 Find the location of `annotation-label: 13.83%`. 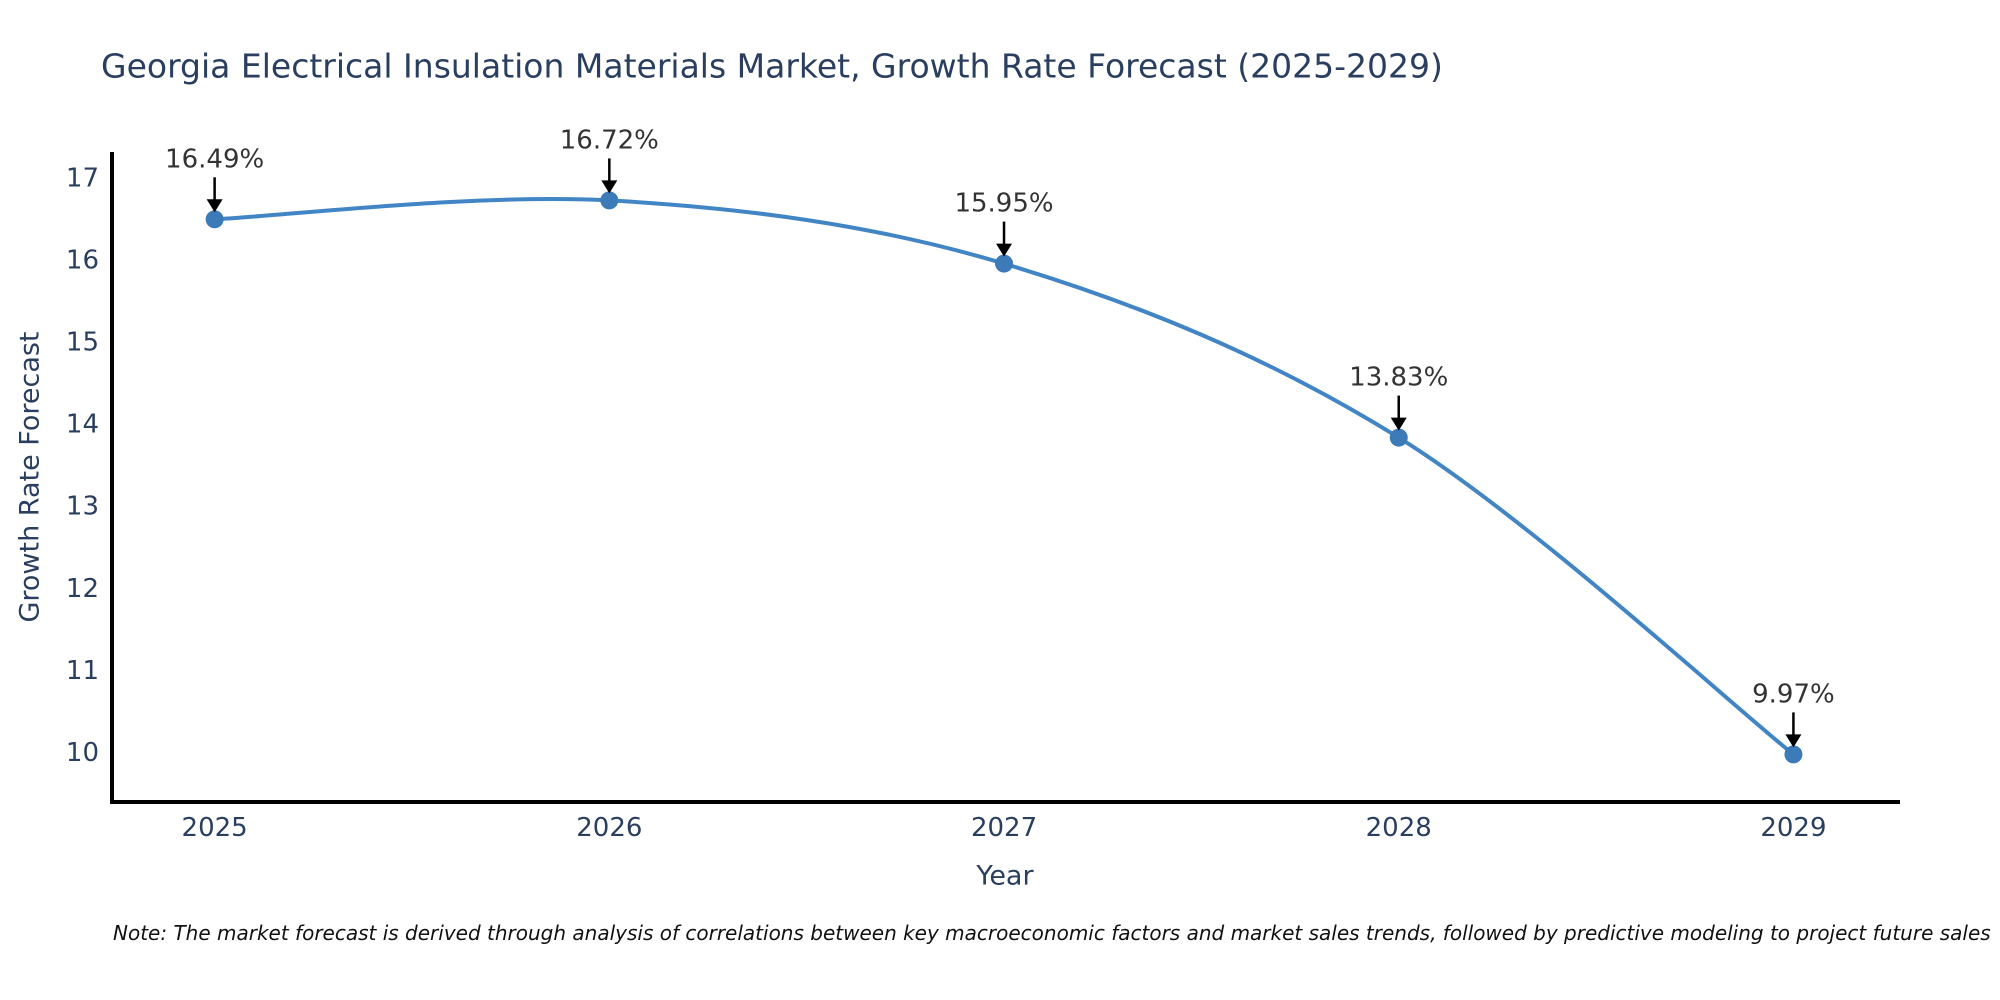

annotation-label: 13.83% is located at coordinates (1398, 378).